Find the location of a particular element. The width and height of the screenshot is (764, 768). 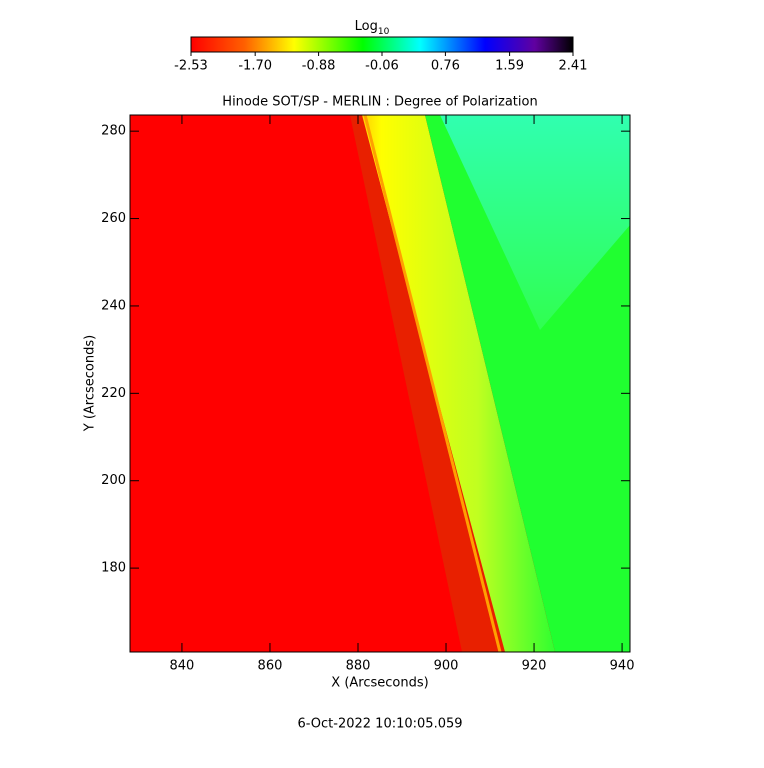

x-tick-label: 880 is located at coordinates (358, 666).